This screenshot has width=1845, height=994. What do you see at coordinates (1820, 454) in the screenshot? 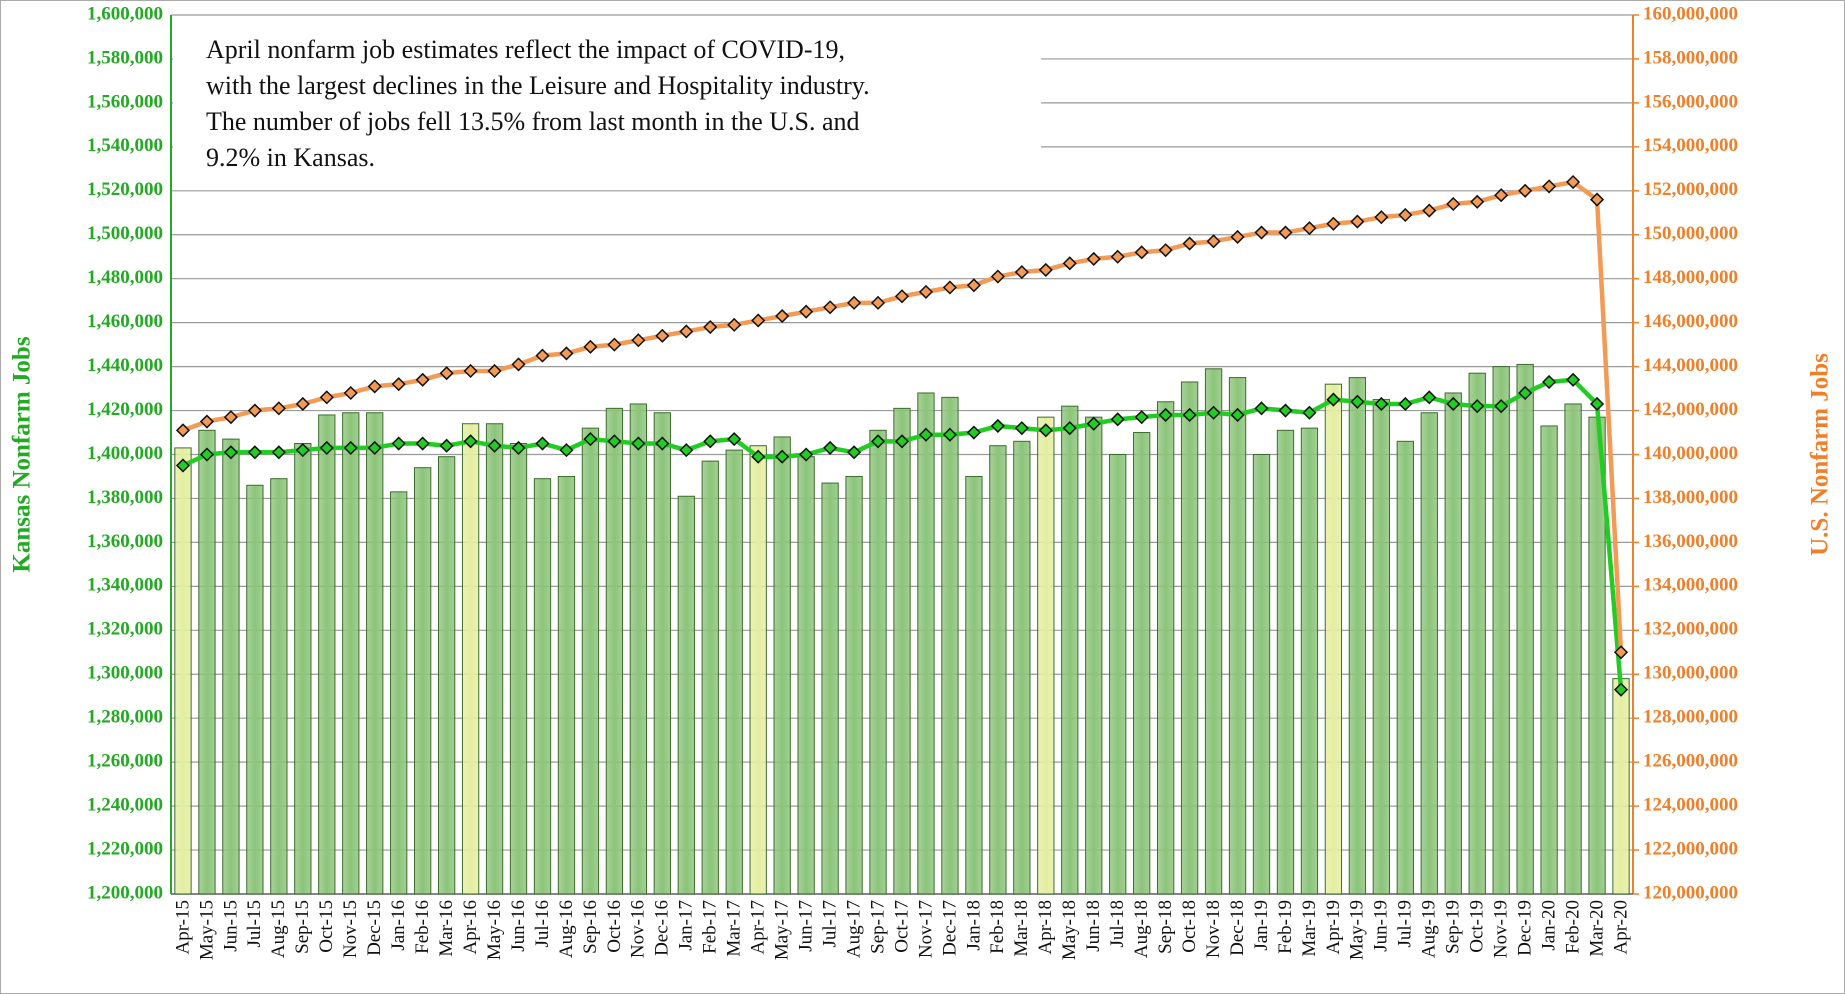
I see `y2-axis-label: U.S. Nonfarm Jobs` at bounding box center [1820, 454].